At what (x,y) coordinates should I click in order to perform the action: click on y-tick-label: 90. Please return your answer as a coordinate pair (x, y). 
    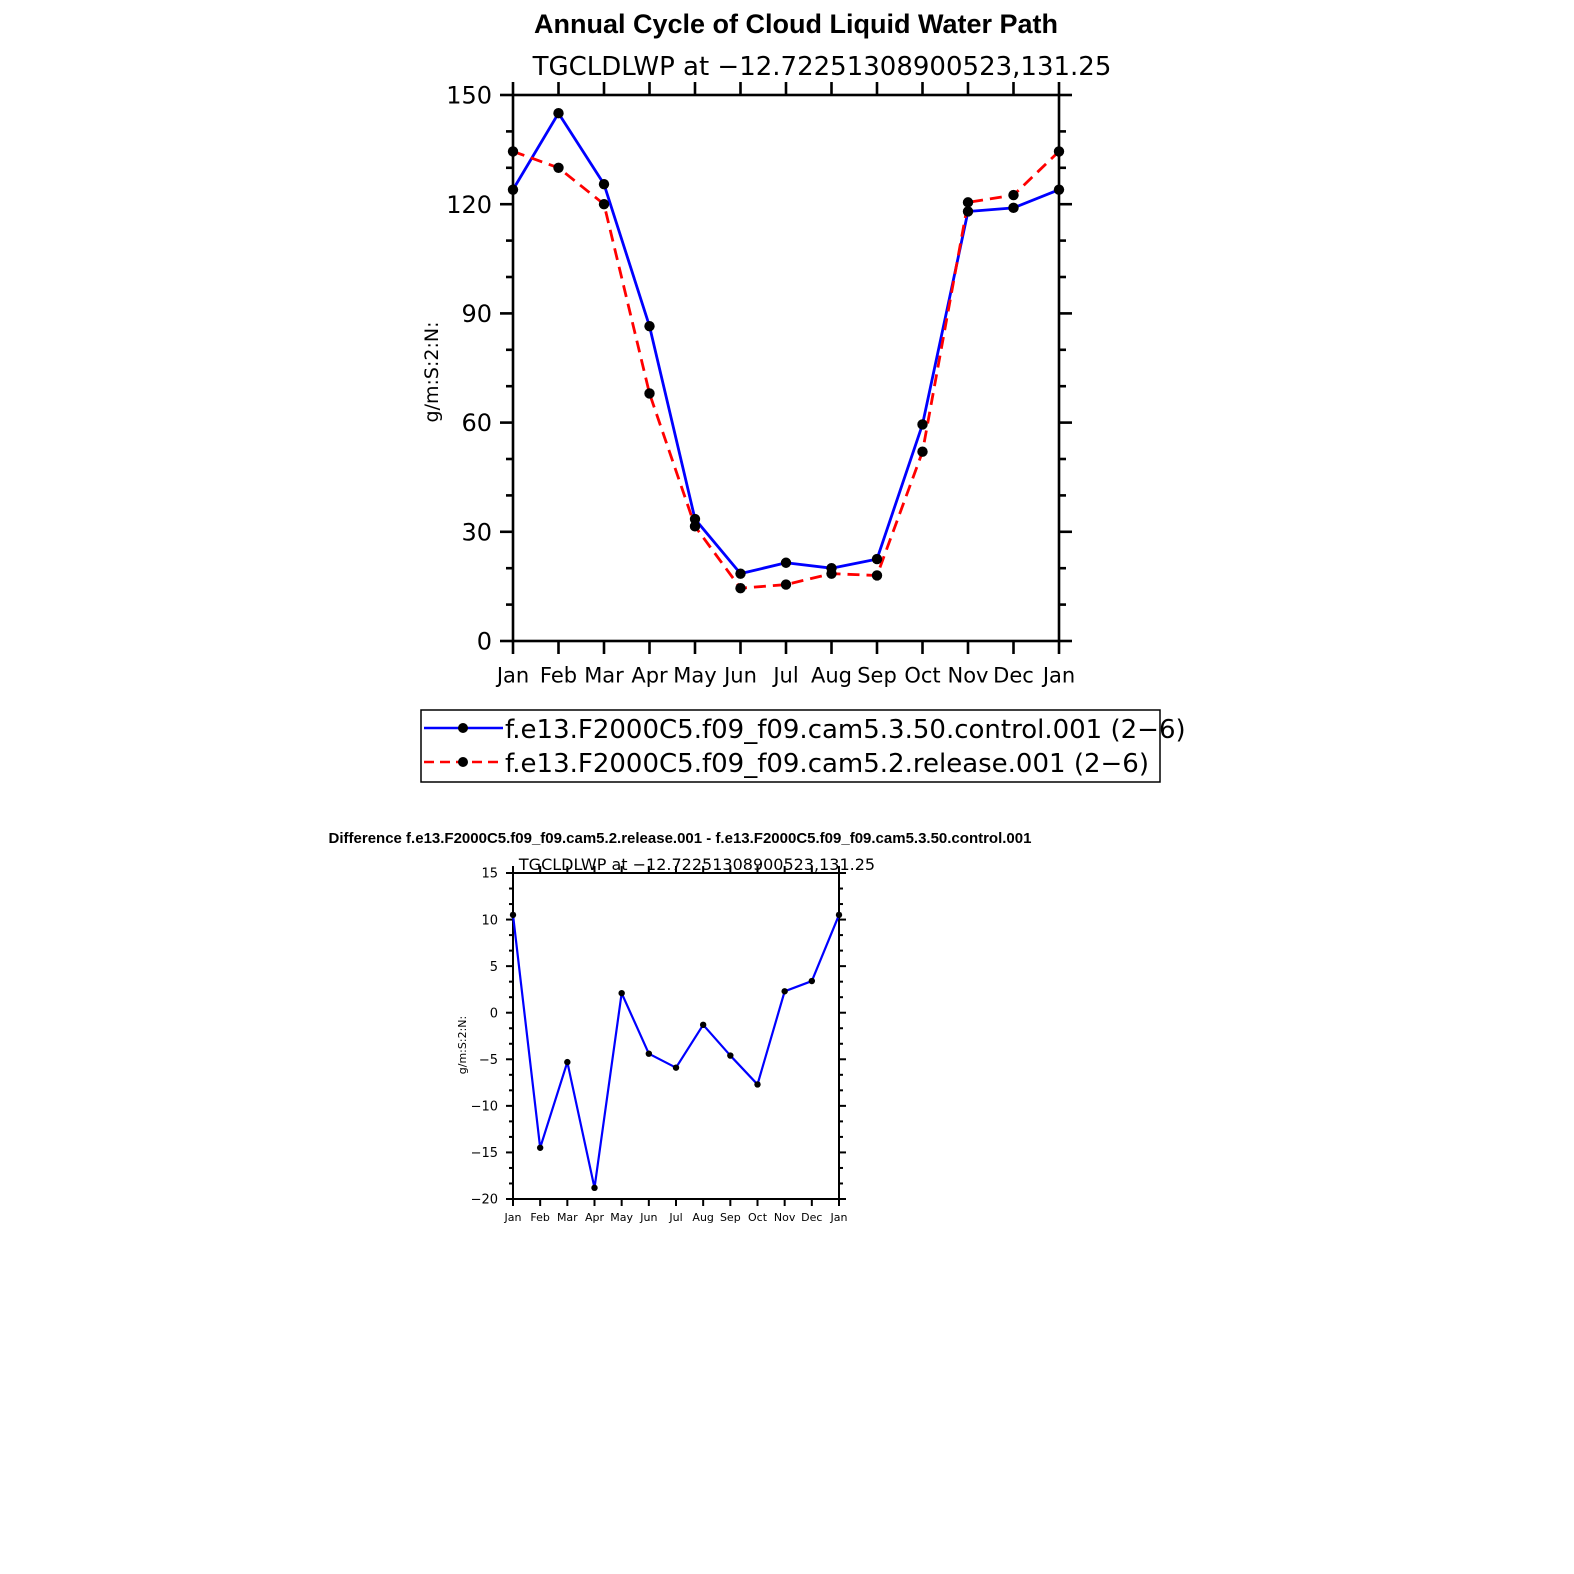
    Looking at the image, I should click on (476, 314).